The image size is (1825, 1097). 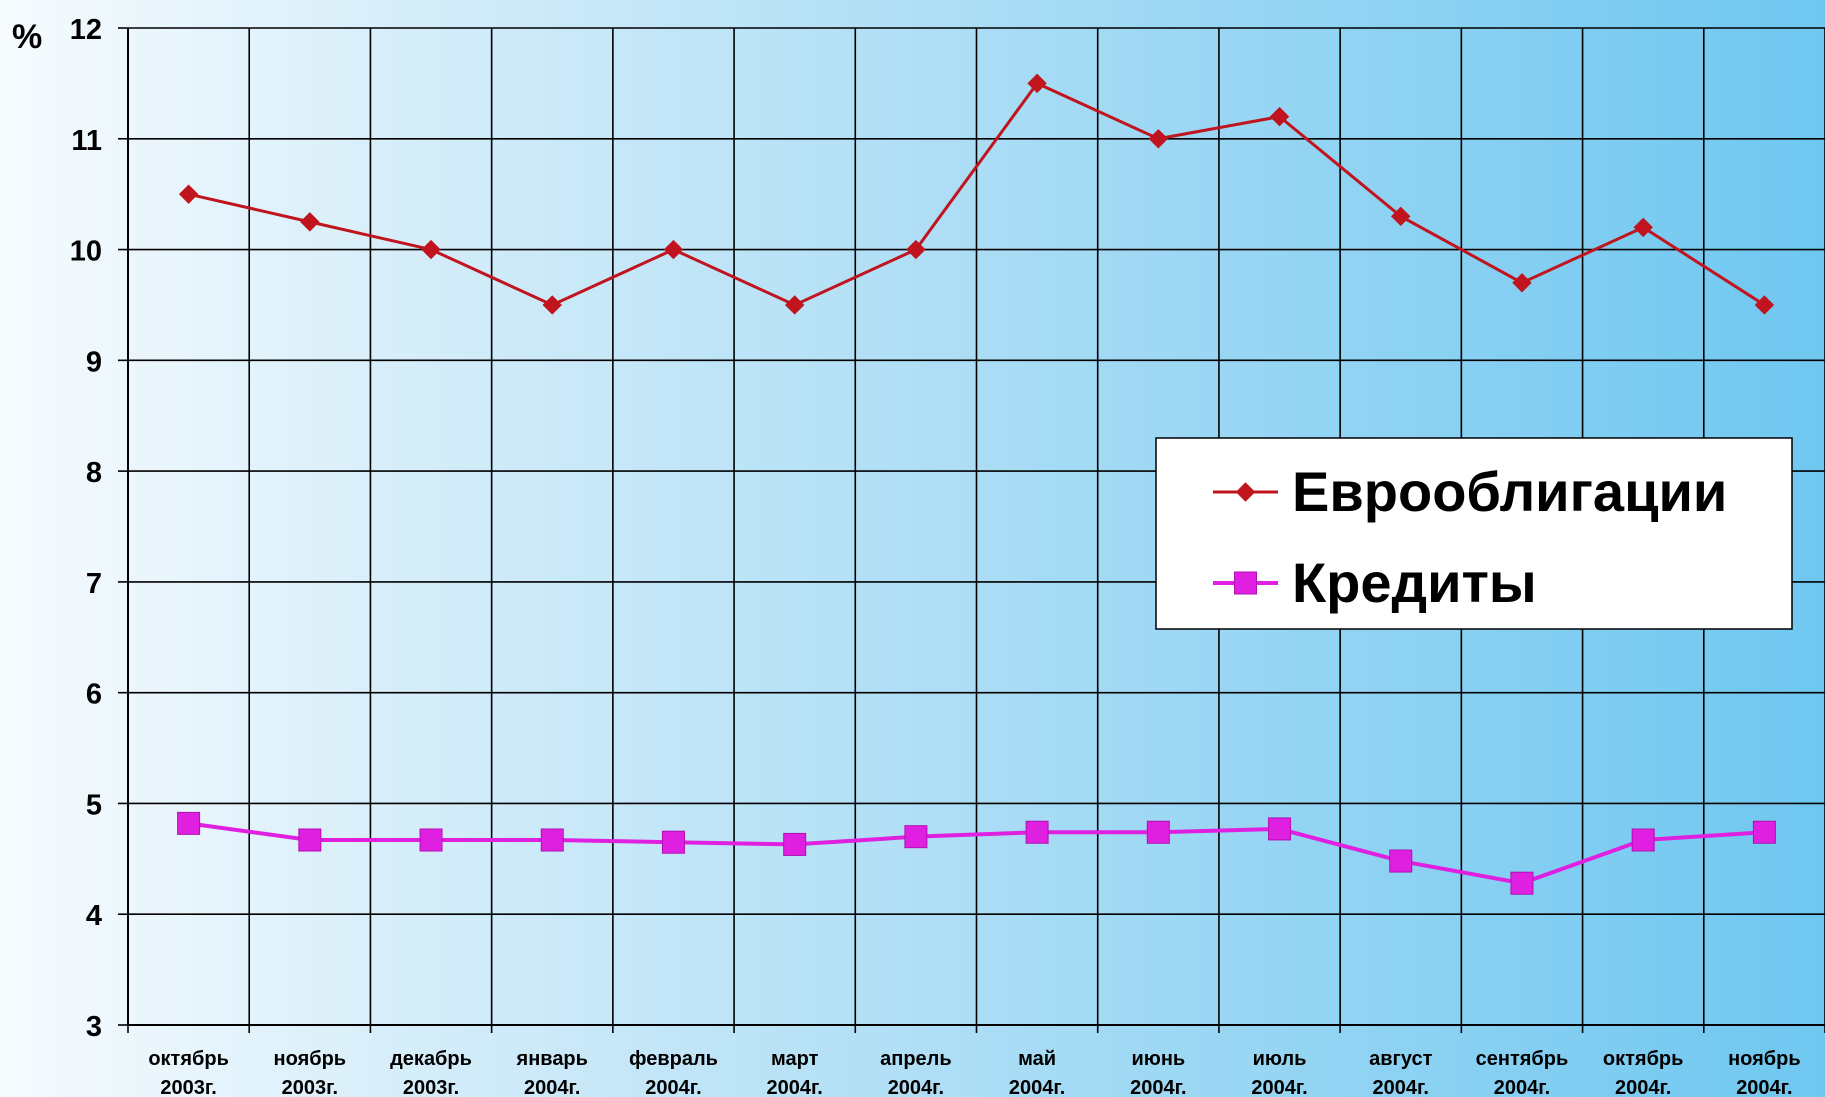 What do you see at coordinates (1414, 582) in the screenshot?
I see `legend-label: Кредиты` at bounding box center [1414, 582].